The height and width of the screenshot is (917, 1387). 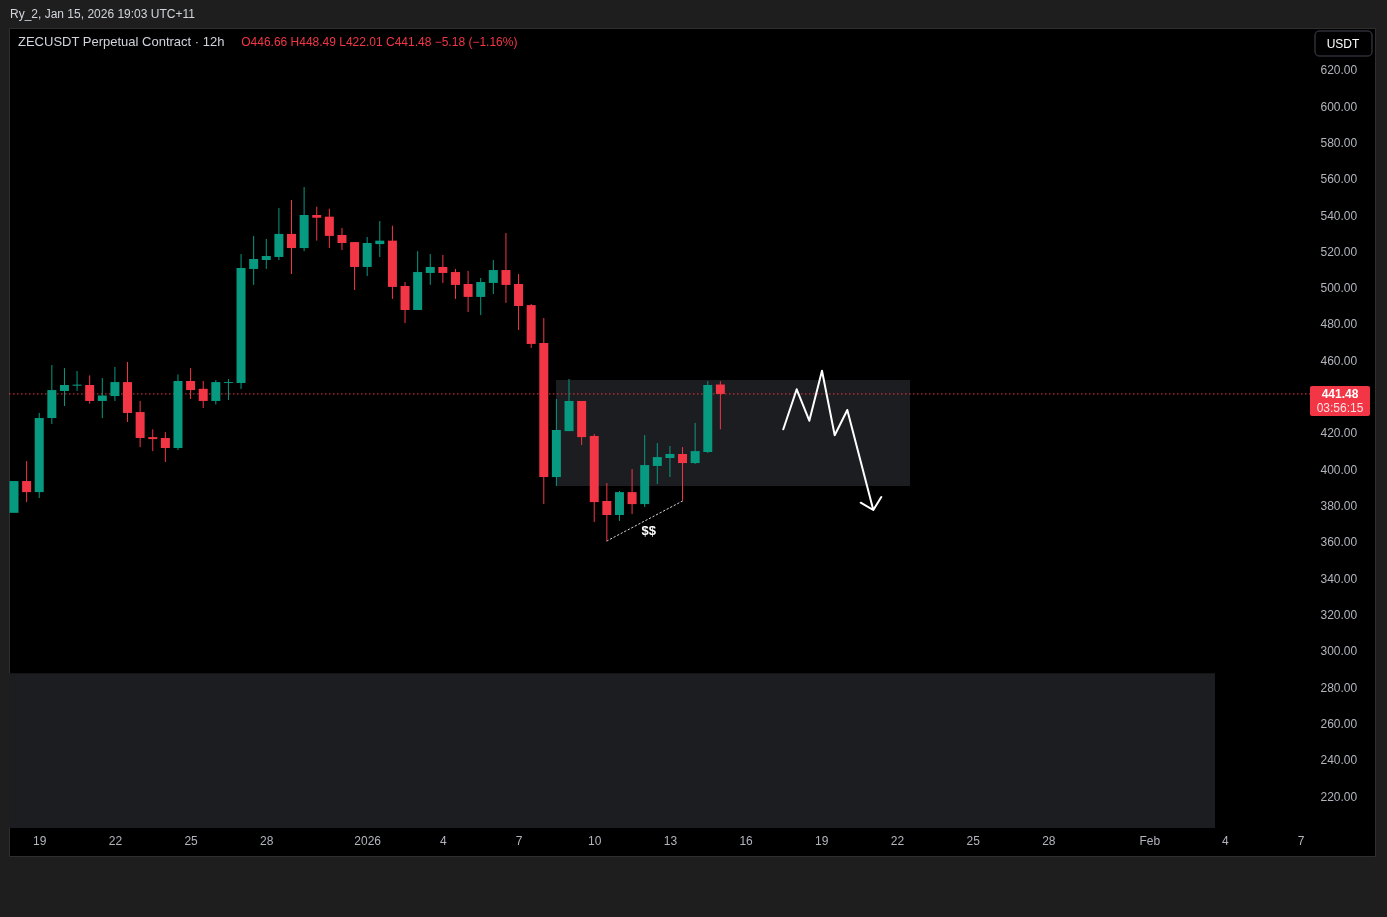 What do you see at coordinates (1339, 179) in the screenshot?
I see `y-tick-label: 560.00` at bounding box center [1339, 179].